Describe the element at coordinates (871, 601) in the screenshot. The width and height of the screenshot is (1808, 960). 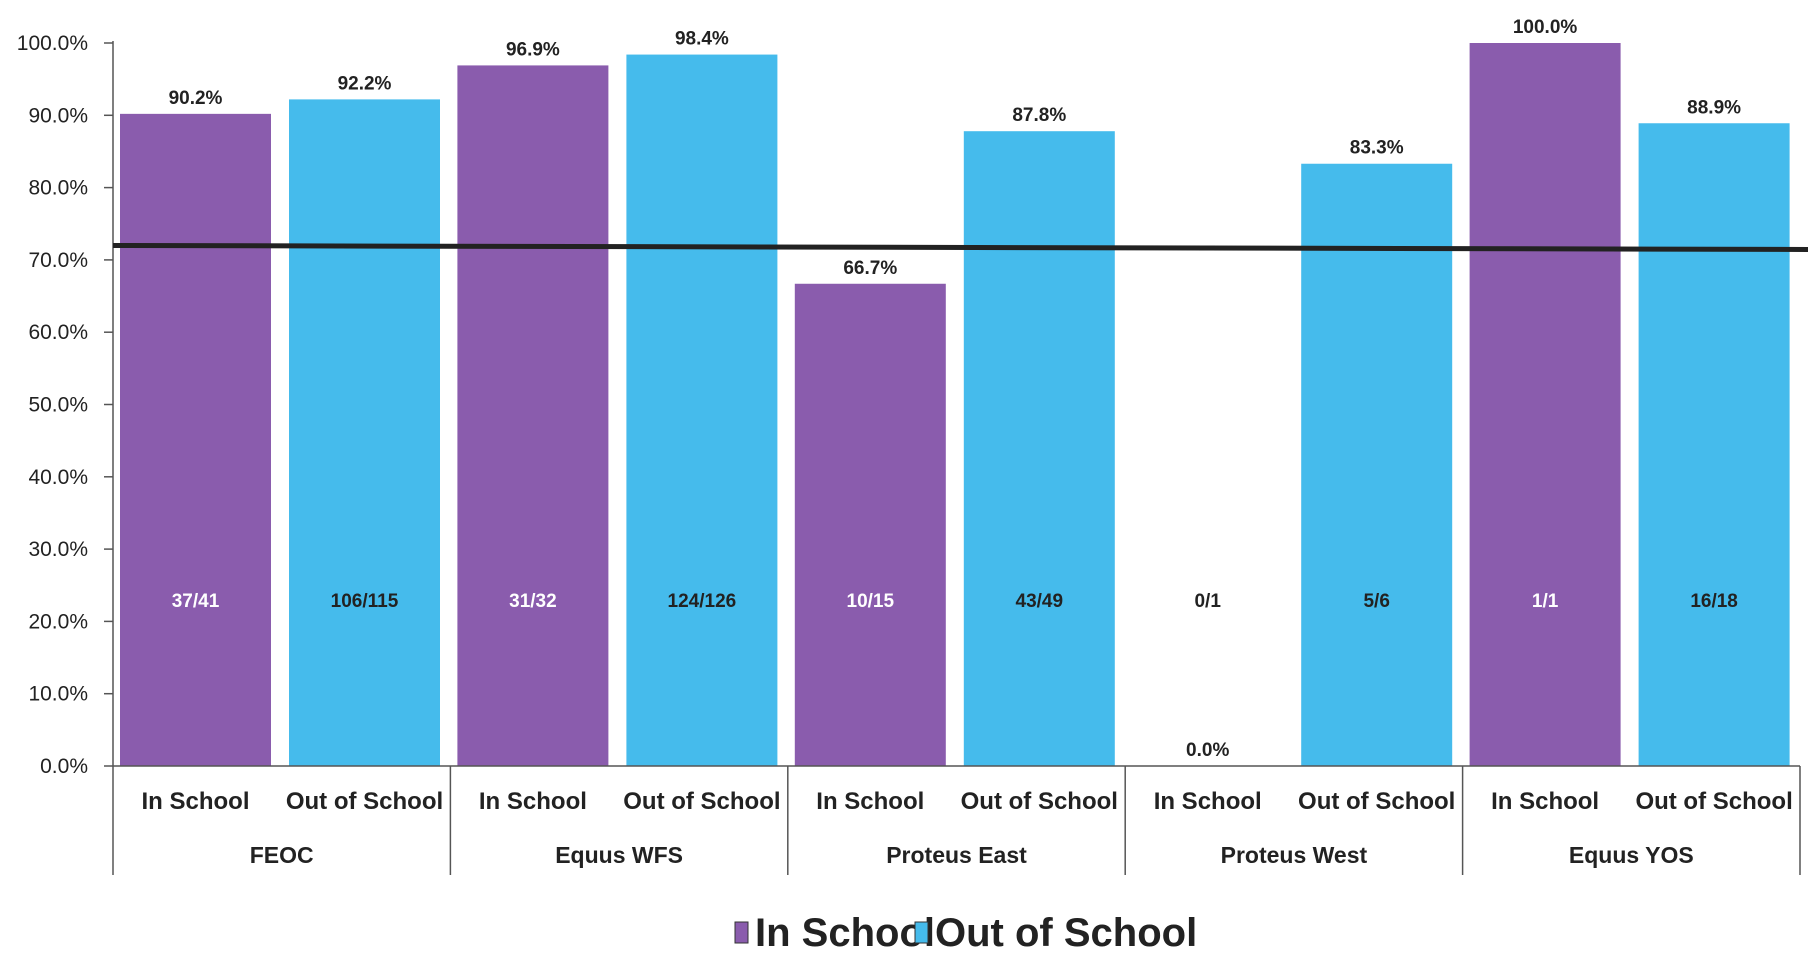
I see `fraction-label: 10/15` at that location.